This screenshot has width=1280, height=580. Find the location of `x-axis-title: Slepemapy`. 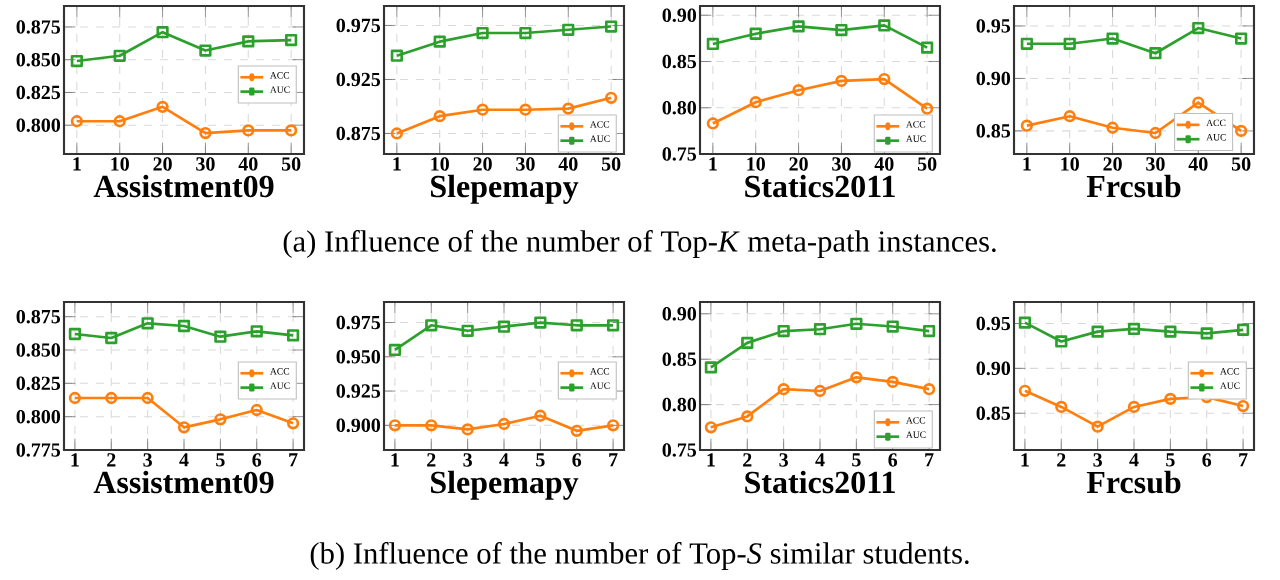

x-axis-title: Slepemapy is located at coordinates (505, 189).